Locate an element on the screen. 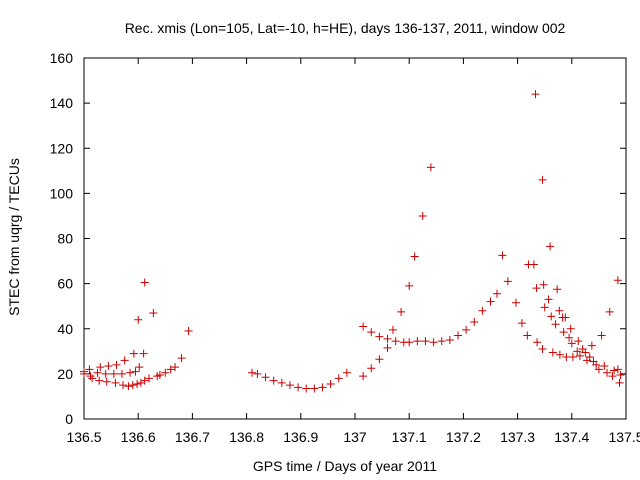  y-tick-label: 0 is located at coordinates (69, 419).